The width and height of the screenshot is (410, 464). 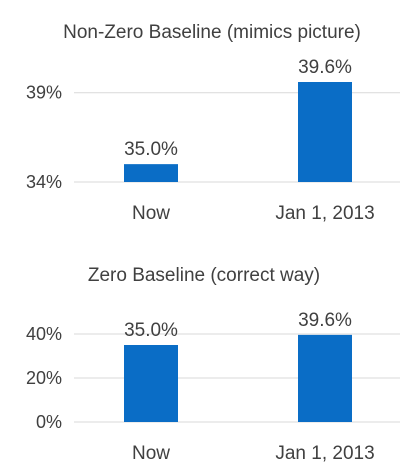 What do you see at coordinates (204, 275) in the screenshot?
I see `chart-2-title: Zero Baseline (correct way)` at bounding box center [204, 275].